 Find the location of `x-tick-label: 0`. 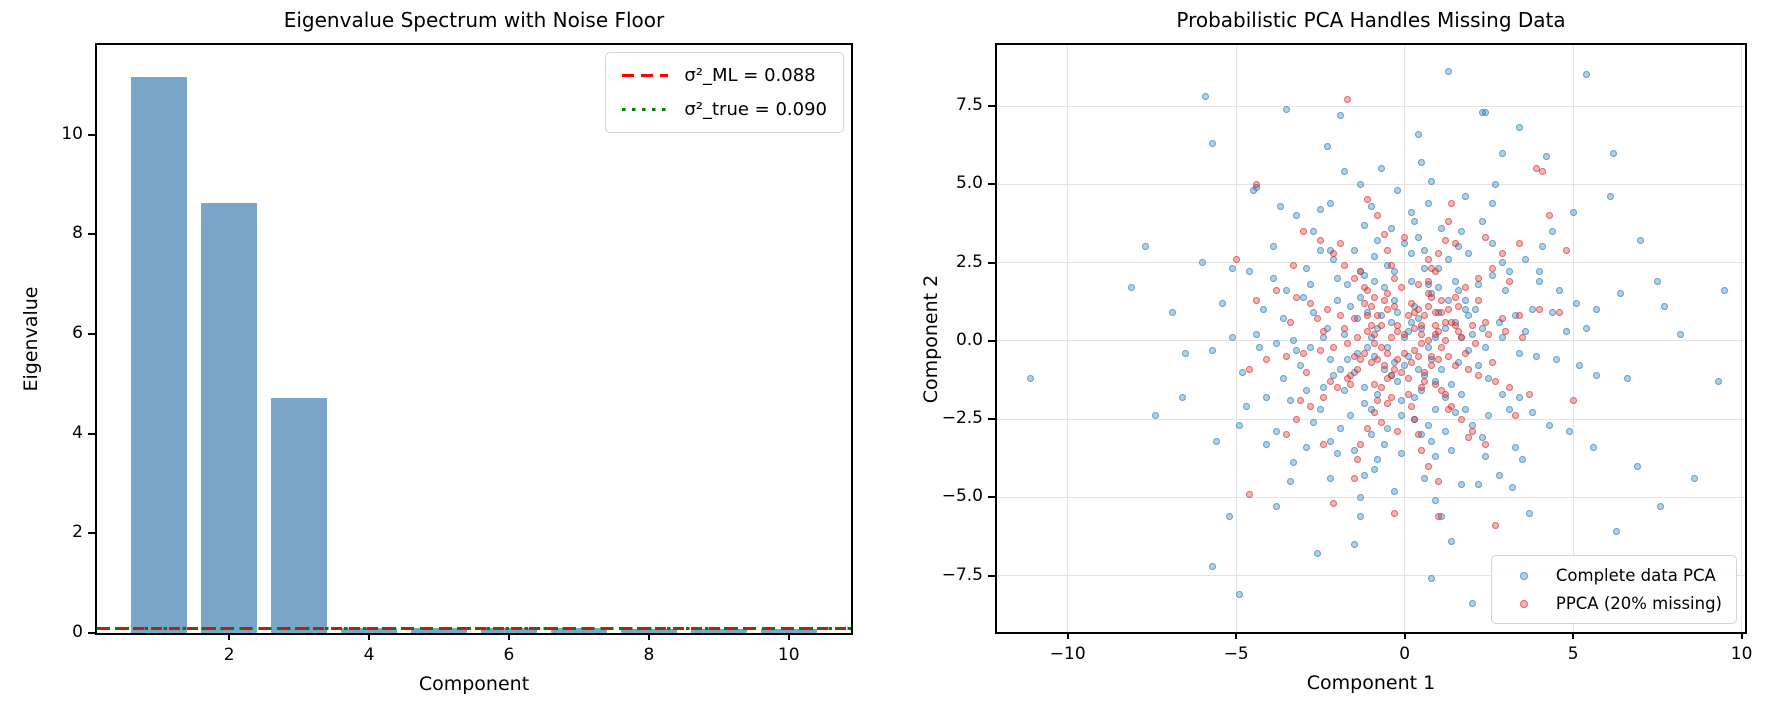

x-tick-label: 0 is located at coordinates (1405, 654).